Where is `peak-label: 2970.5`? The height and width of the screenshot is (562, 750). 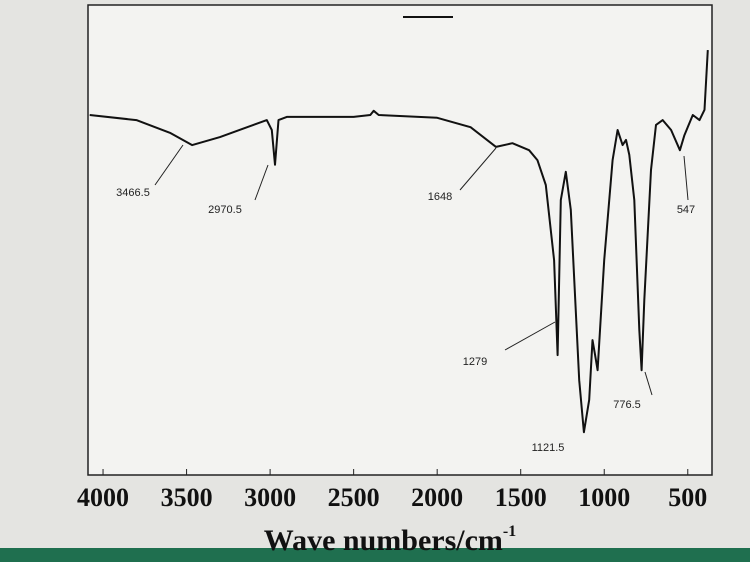 peak-label: 2970.5 is located at coordinates (225, 210).